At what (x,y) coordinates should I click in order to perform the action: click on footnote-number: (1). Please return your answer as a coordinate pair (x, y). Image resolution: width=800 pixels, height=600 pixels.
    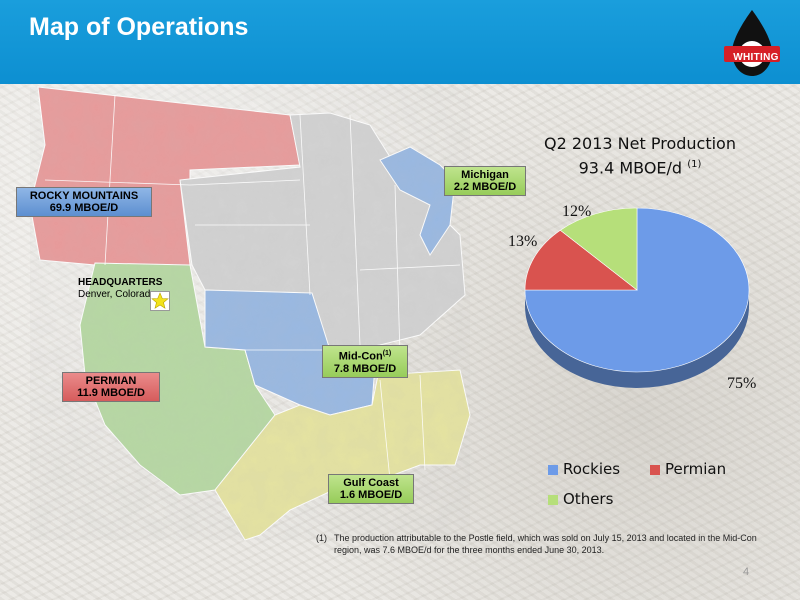
    Looking at the image, I should click on (321, 538).